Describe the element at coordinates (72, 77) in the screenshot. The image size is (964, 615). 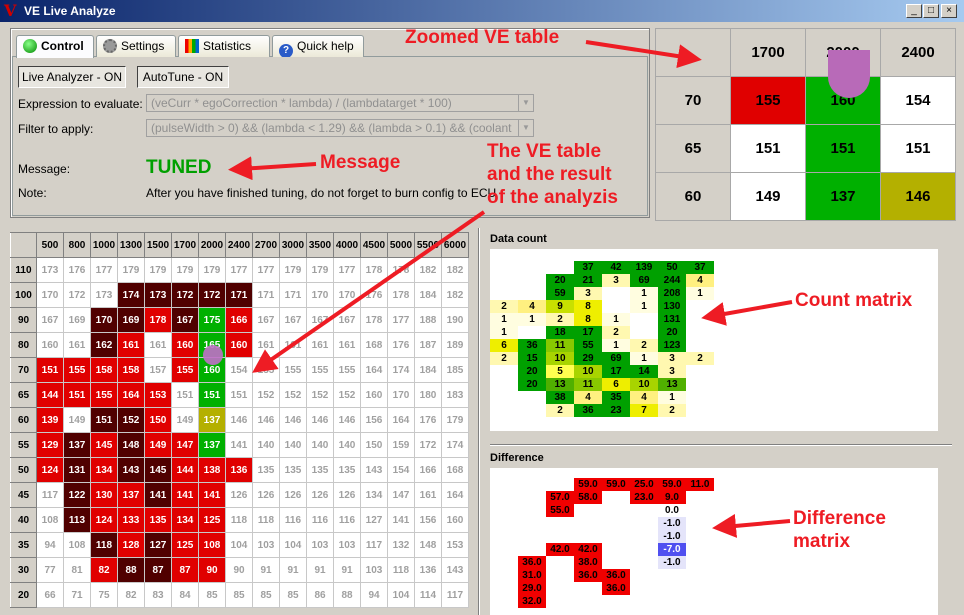
I see `live-analyzer-toggle: Live Analyzer - ON` at that location.